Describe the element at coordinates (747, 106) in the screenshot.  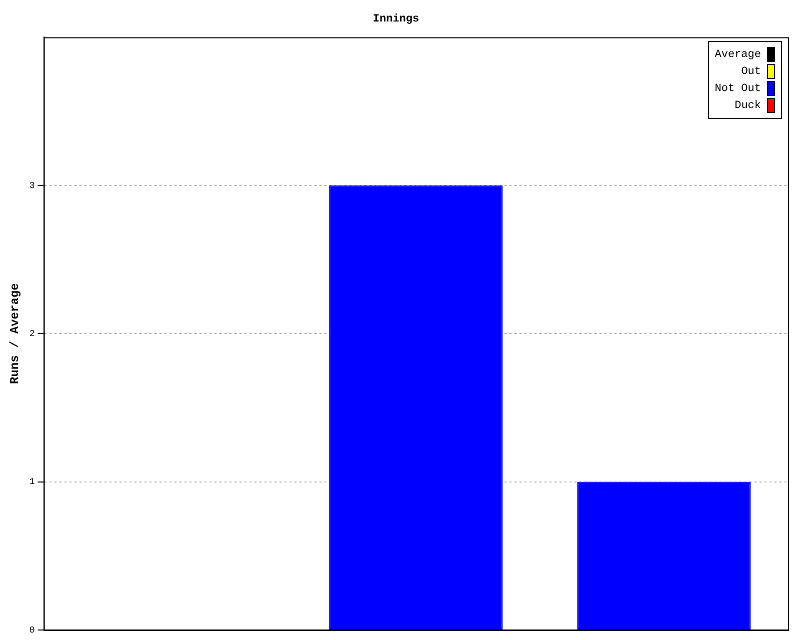
I see `legend-label: Duck` at that location.